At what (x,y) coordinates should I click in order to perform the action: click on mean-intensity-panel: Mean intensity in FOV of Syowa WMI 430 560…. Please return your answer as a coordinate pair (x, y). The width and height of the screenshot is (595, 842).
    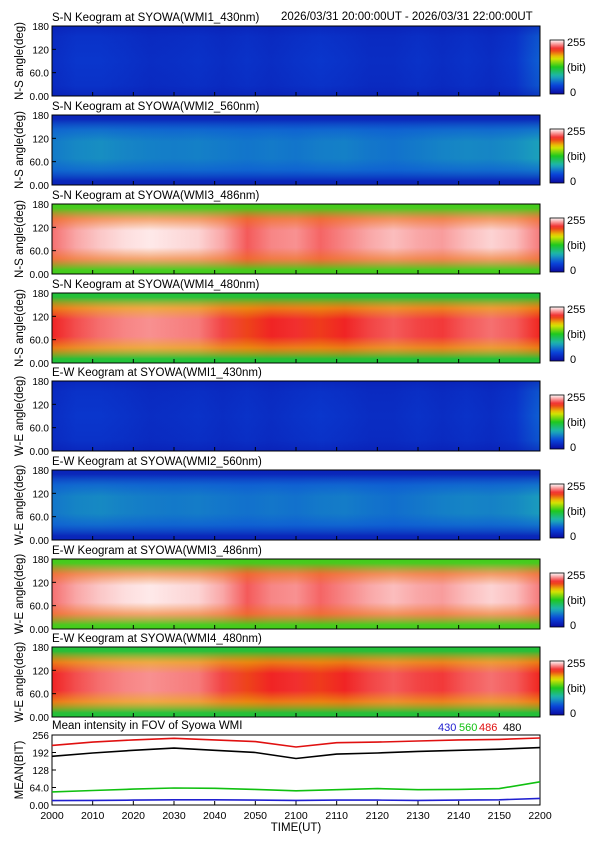
    Looking at the image, I should click on (283, 777).